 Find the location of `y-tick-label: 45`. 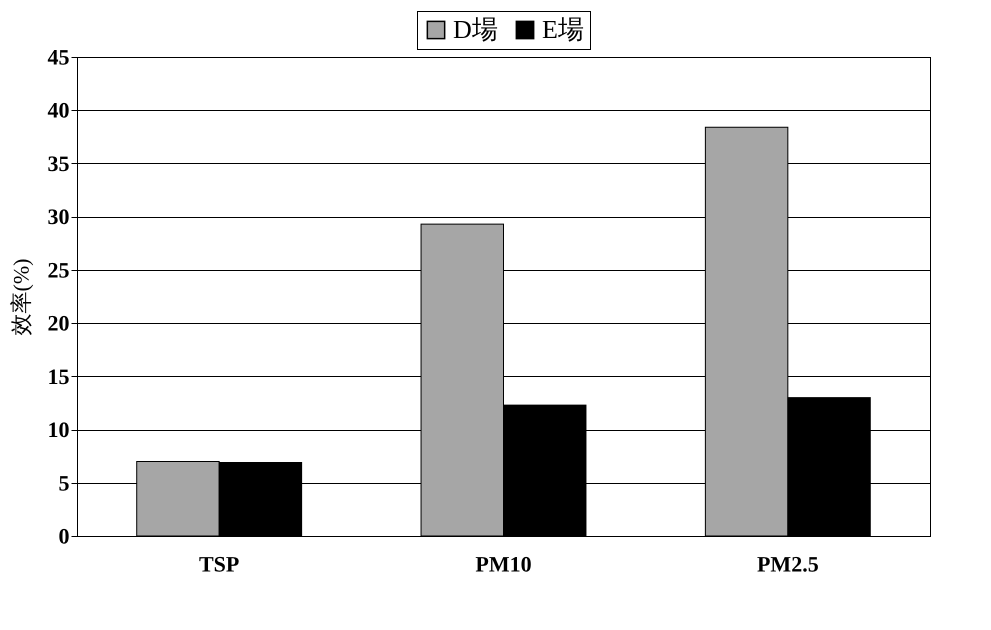

y-tick-label: 45 is located at coordinates (59, 57).